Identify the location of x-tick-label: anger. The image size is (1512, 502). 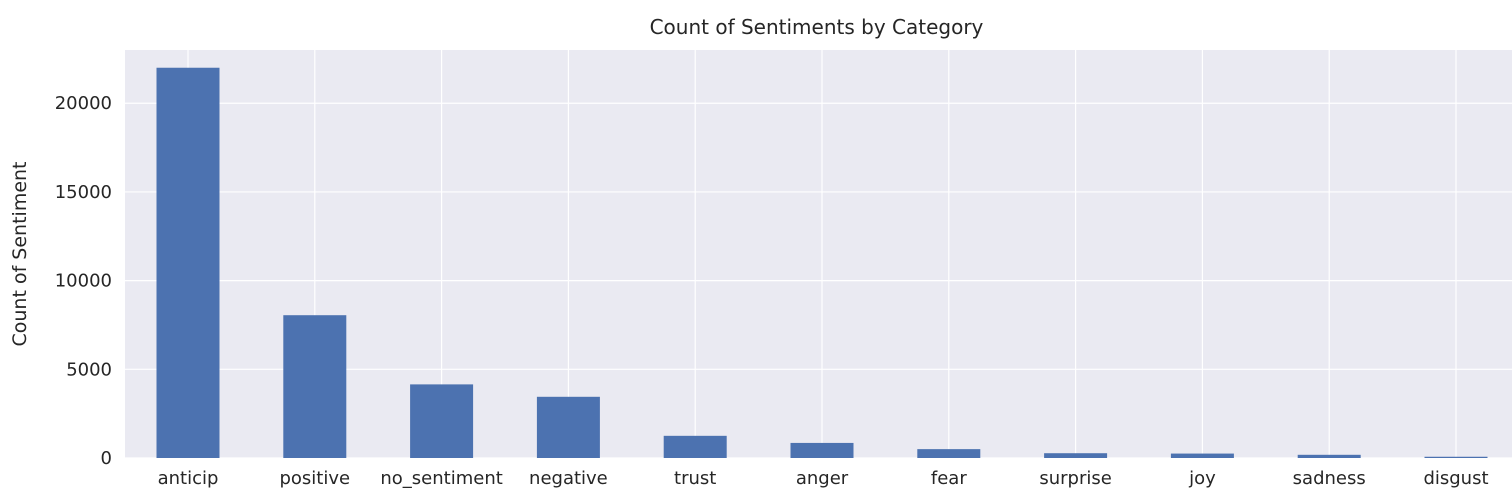
(822, 478).